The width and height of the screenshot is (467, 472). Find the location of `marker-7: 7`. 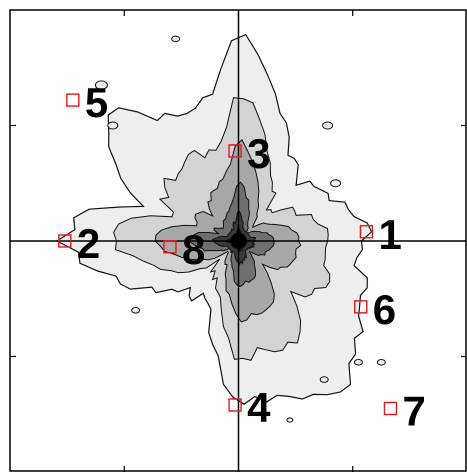

marker-7: 7 is located at coordinates (404, 410).